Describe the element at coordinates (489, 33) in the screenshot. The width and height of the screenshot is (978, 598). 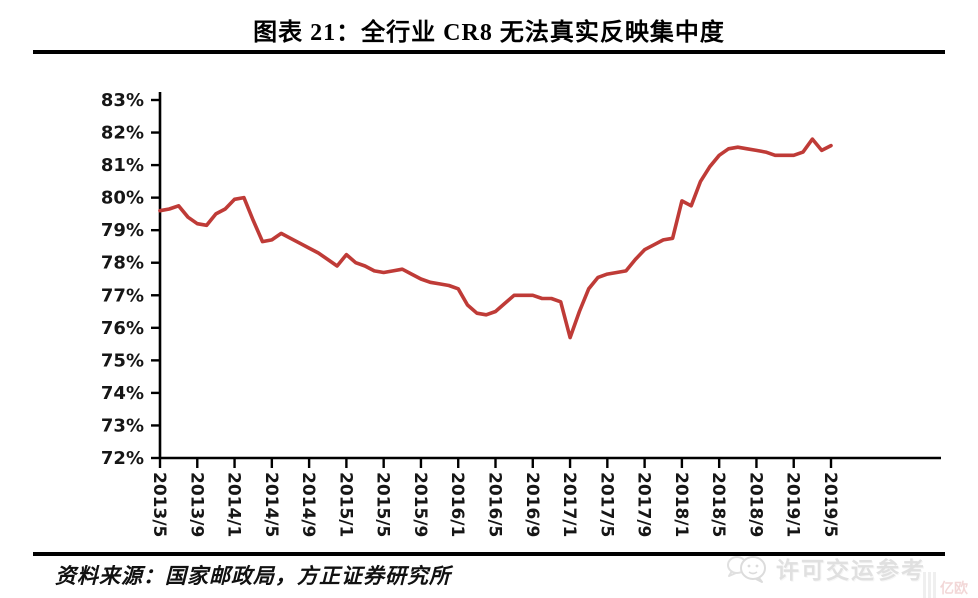
I see `chart-title: 图表 21：全行业 CR8 无法真实反映集中度` at that location.